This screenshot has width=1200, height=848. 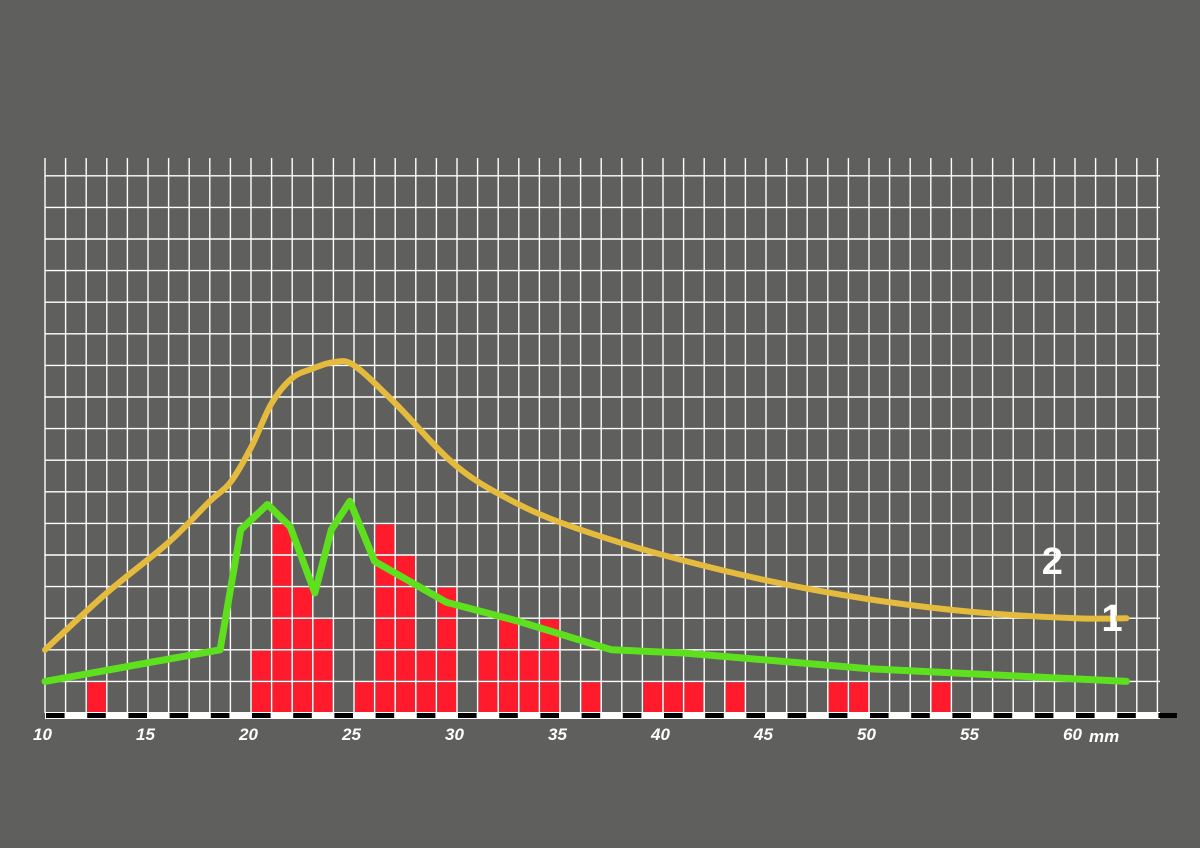 I want to click on x-tick-label: 30, so click(x=454, y=734).